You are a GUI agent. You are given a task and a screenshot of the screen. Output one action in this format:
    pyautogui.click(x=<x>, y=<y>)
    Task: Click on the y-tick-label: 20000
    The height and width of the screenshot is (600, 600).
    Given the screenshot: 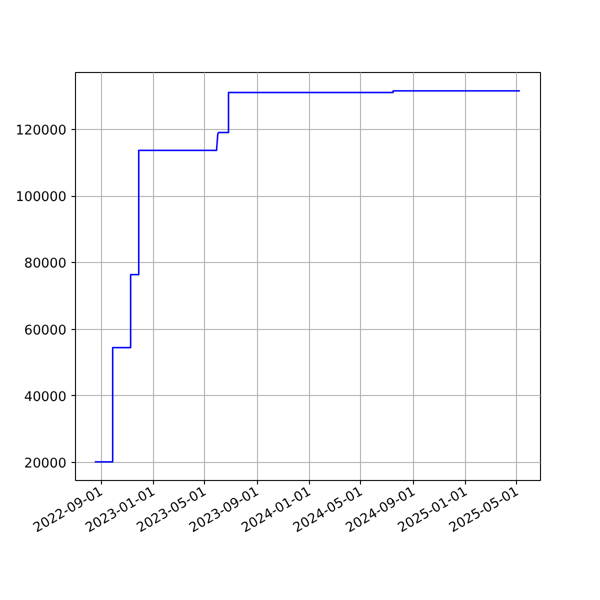 What is the action you would take?
    pyautogui.click(x=45, y=464)
    